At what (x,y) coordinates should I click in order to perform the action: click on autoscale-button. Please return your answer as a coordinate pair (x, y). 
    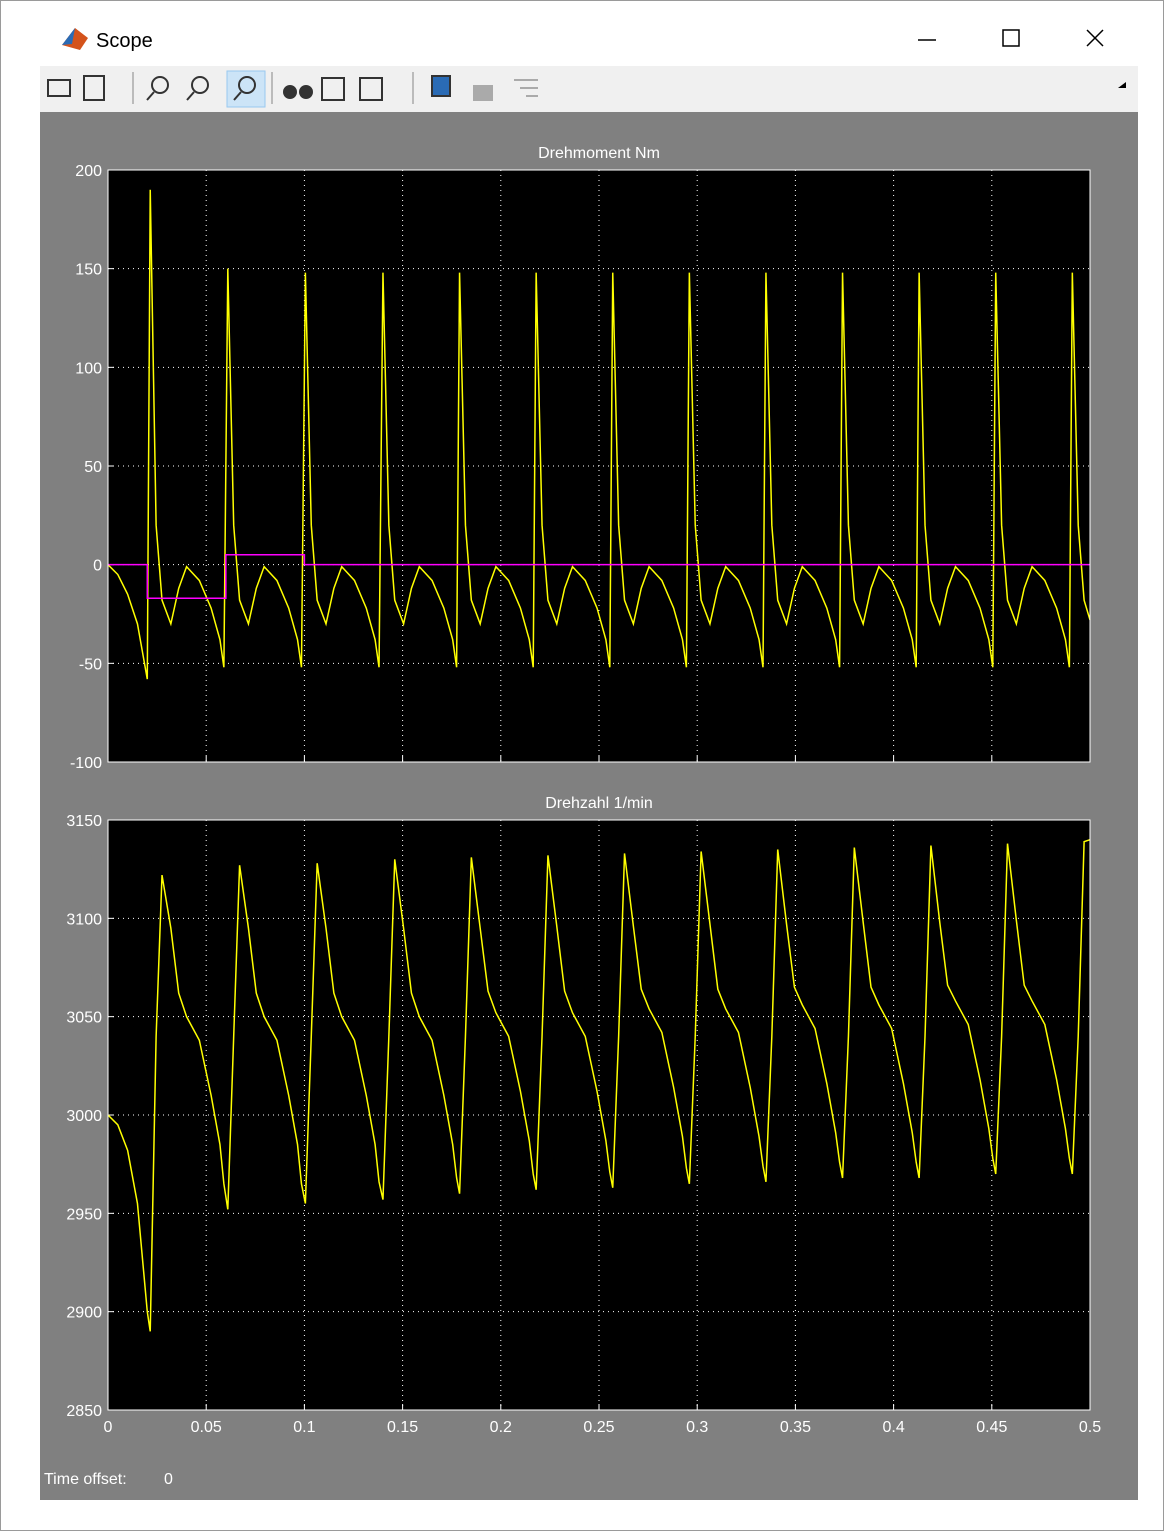
    Looking at the image, I should click on (298, 92).